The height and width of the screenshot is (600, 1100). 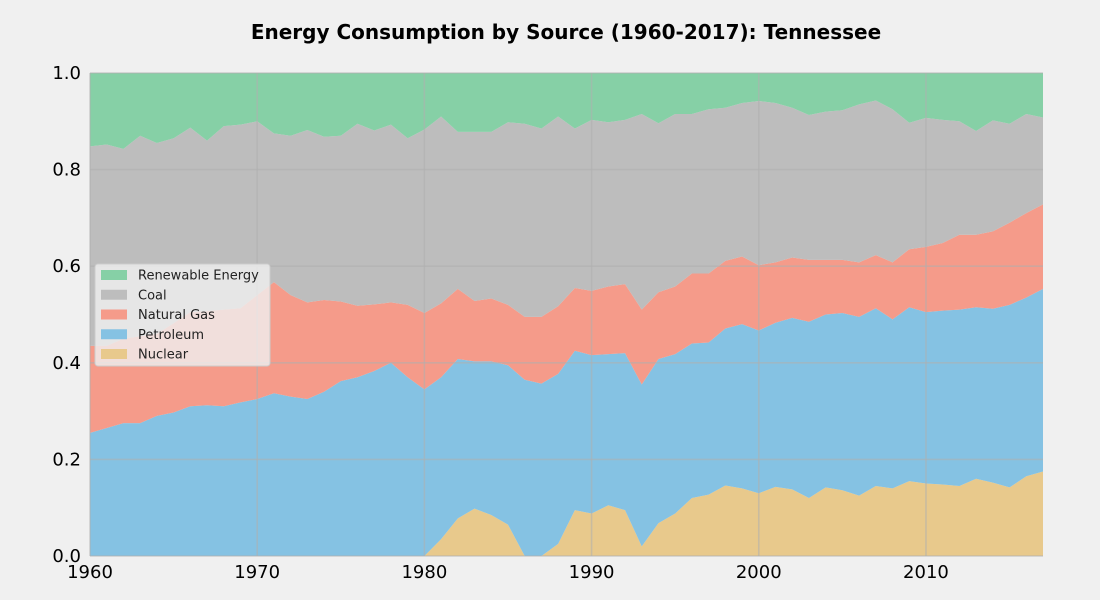 I want to click on y-tick-label: 0.2, so click(x=66, y=459).